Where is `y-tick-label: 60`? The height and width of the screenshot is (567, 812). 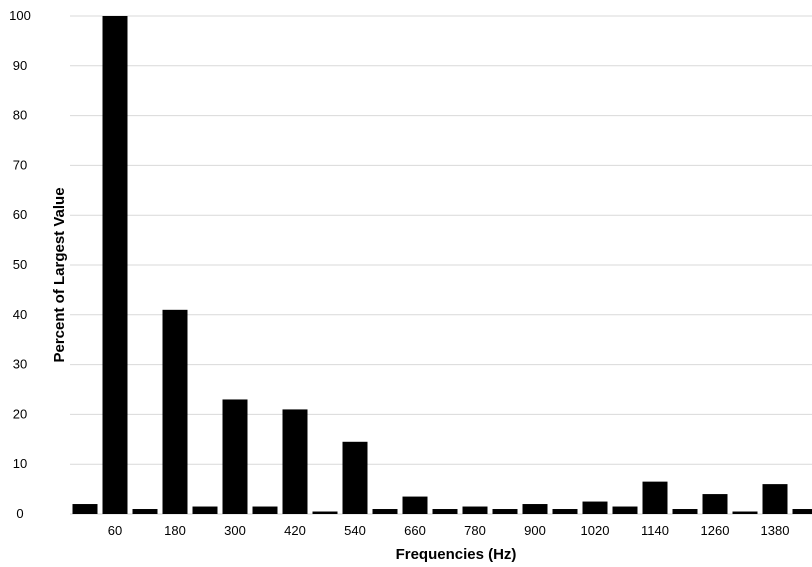 y-tick-label: 60 is located at coordinates (20, 214).